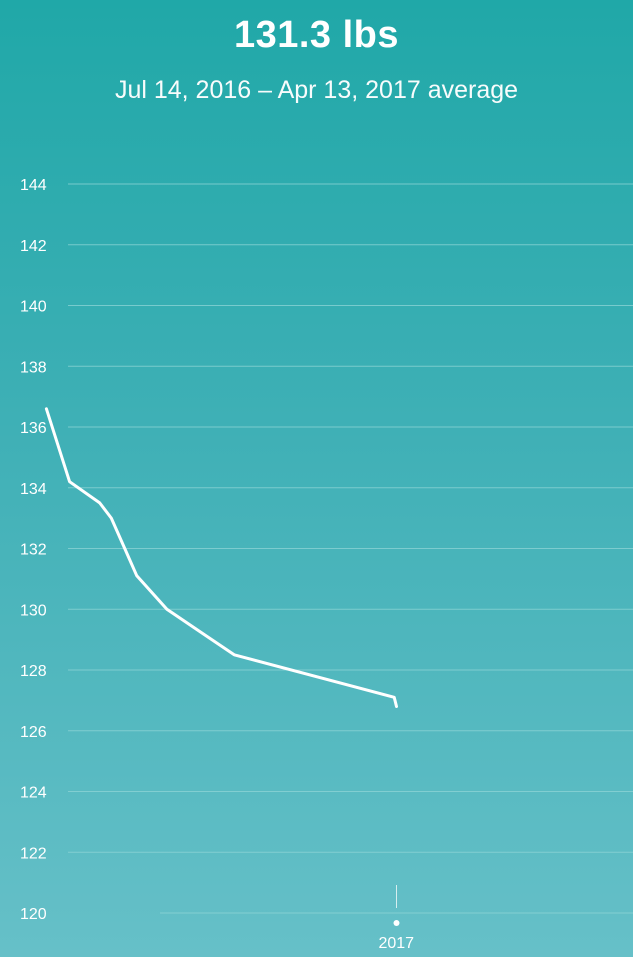 The height and width of the screenshot is (957, 633). Describe the element at coordinates (33, 914) in the screenshot. I see `y-tick-label: 120` at that location.